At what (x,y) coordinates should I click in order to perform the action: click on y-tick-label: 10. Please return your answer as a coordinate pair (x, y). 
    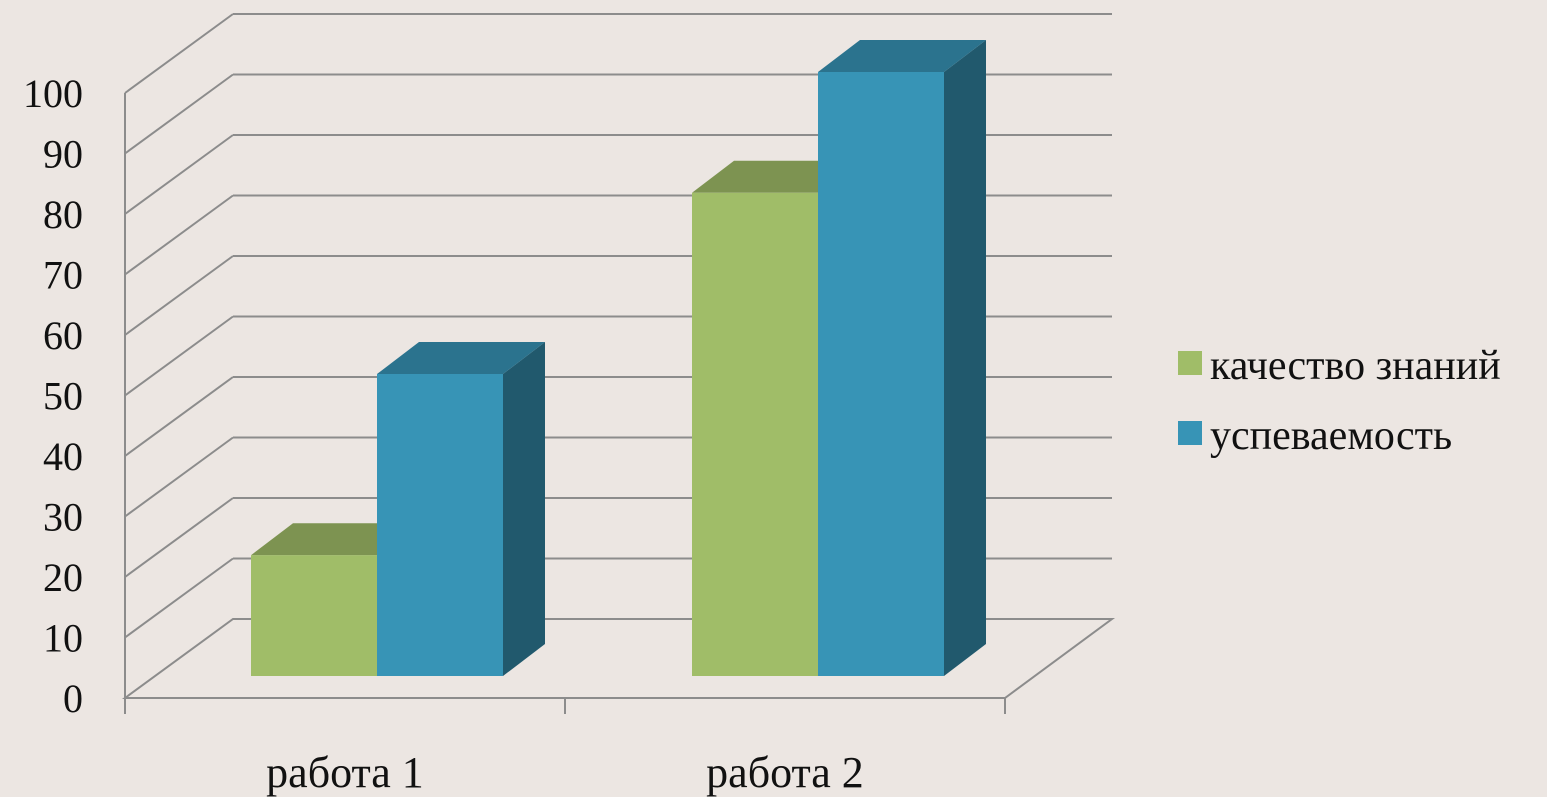
    Looking at the image, I should click on (63, 638).